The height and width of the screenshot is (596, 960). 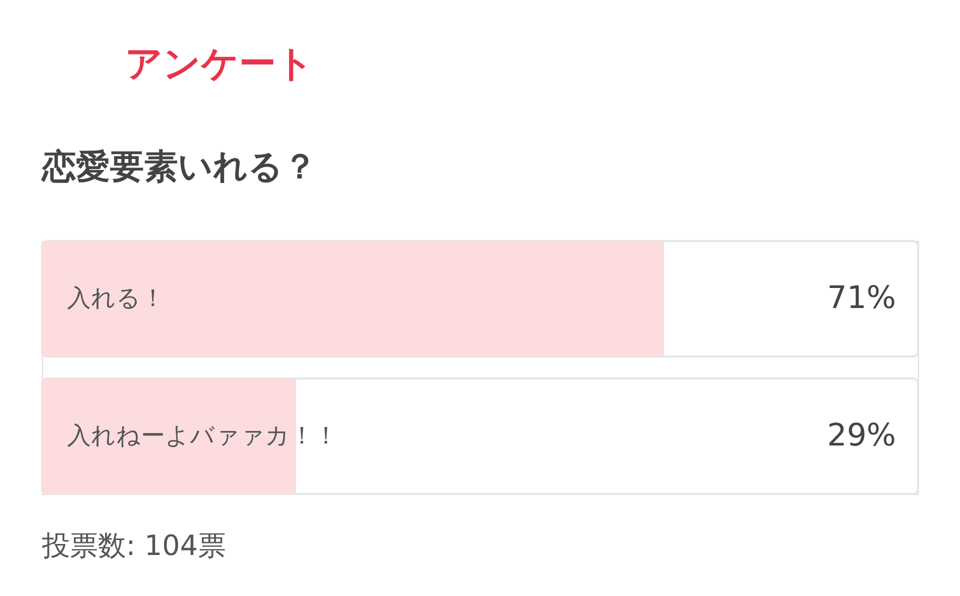 I want to click on data-label: 29%, so click(x=861, y=435).